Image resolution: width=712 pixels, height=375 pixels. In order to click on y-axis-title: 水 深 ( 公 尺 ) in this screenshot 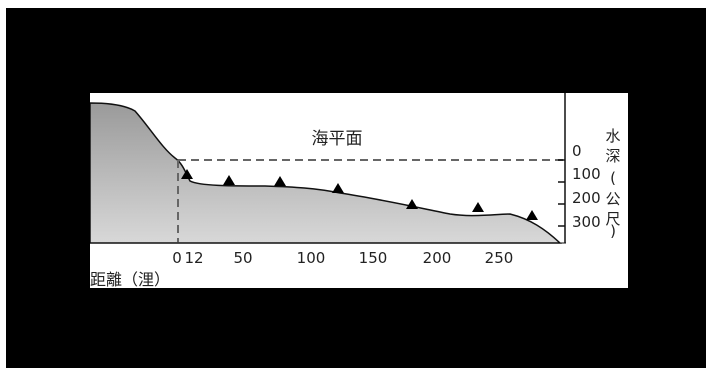, I will do `click(612, 183)`.